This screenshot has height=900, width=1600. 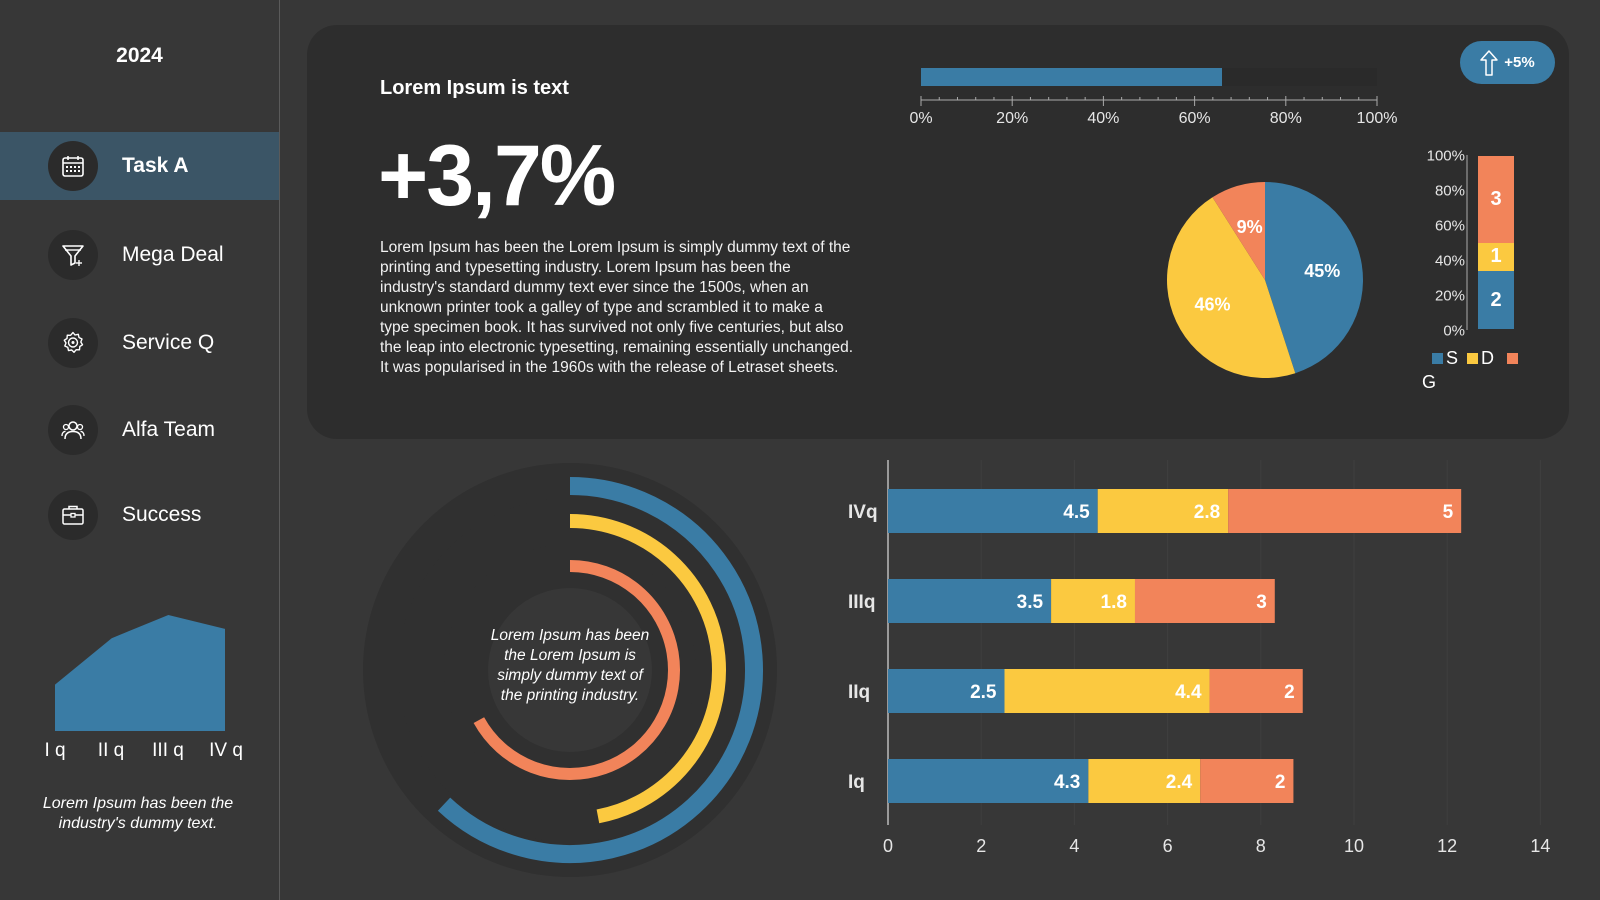 I want to click on pie-slice-label: 46%, so click(x=1213, y=305).